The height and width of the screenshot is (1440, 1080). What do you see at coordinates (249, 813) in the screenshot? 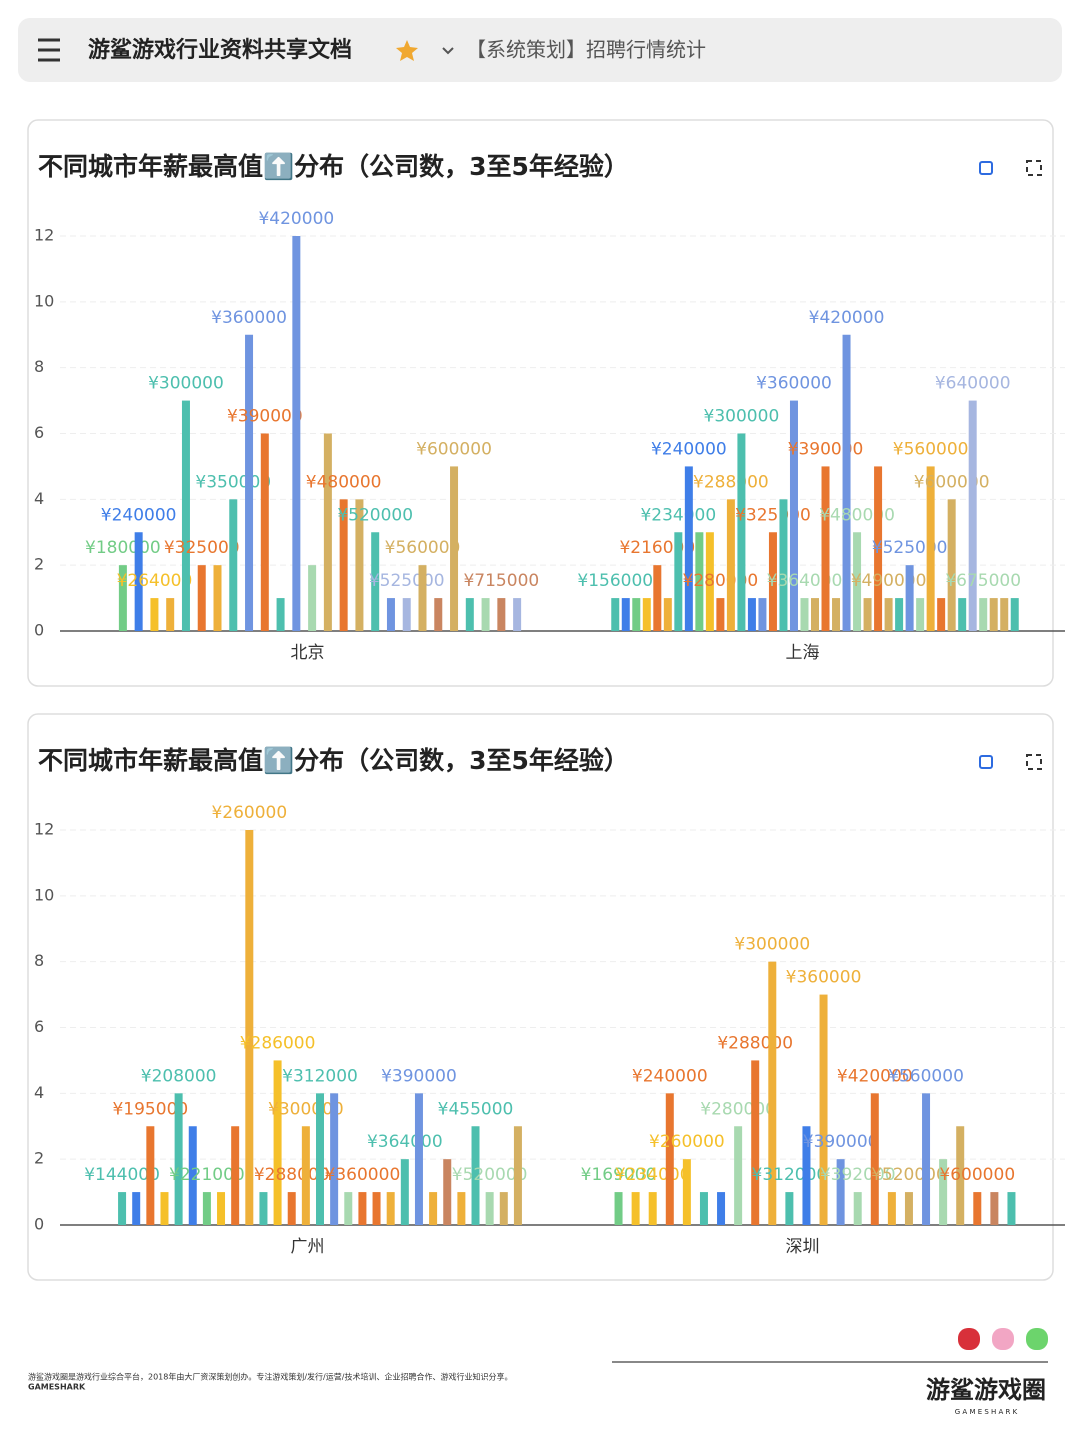
I see `bar-label: ¥260000` at bounding box center [249, 813].